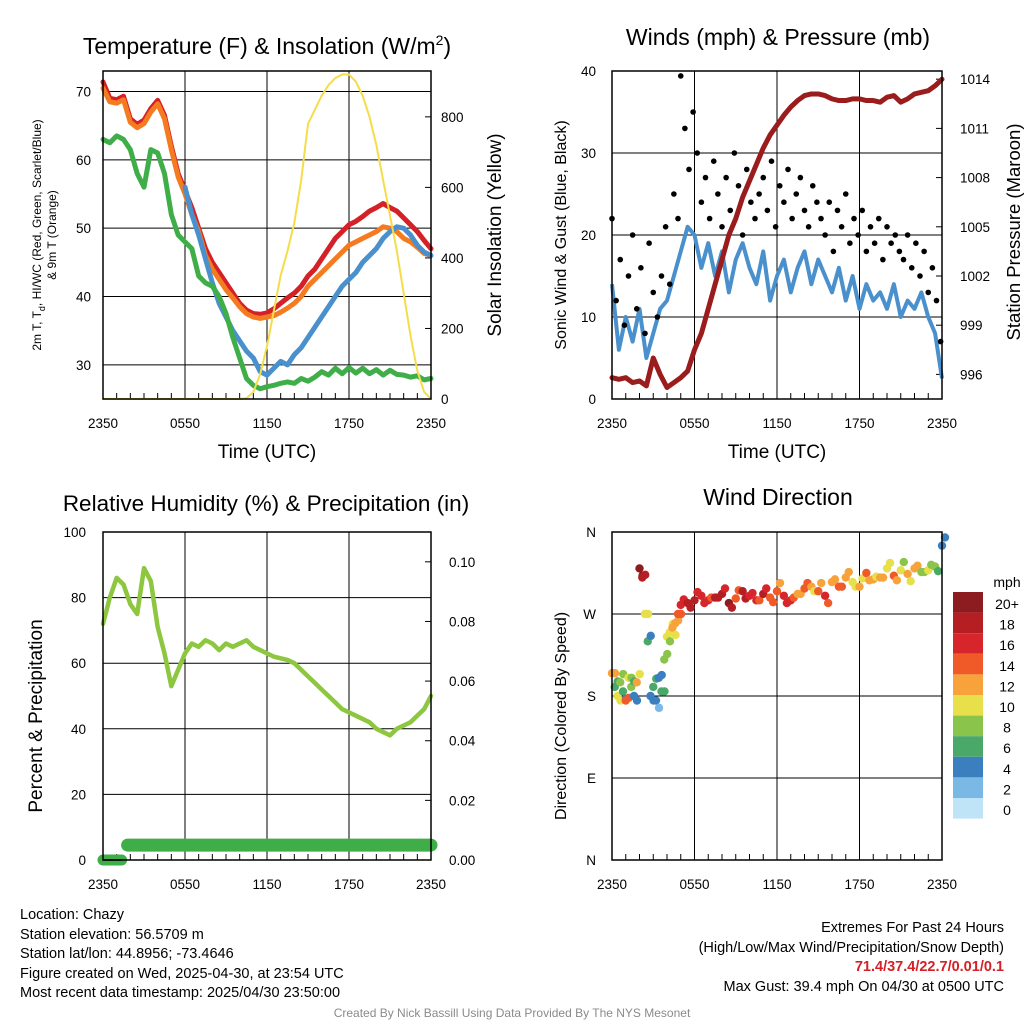  I want to click on extremes-values: 71.4/37.4/22.7/0.01/0.1, so click(929, 967).